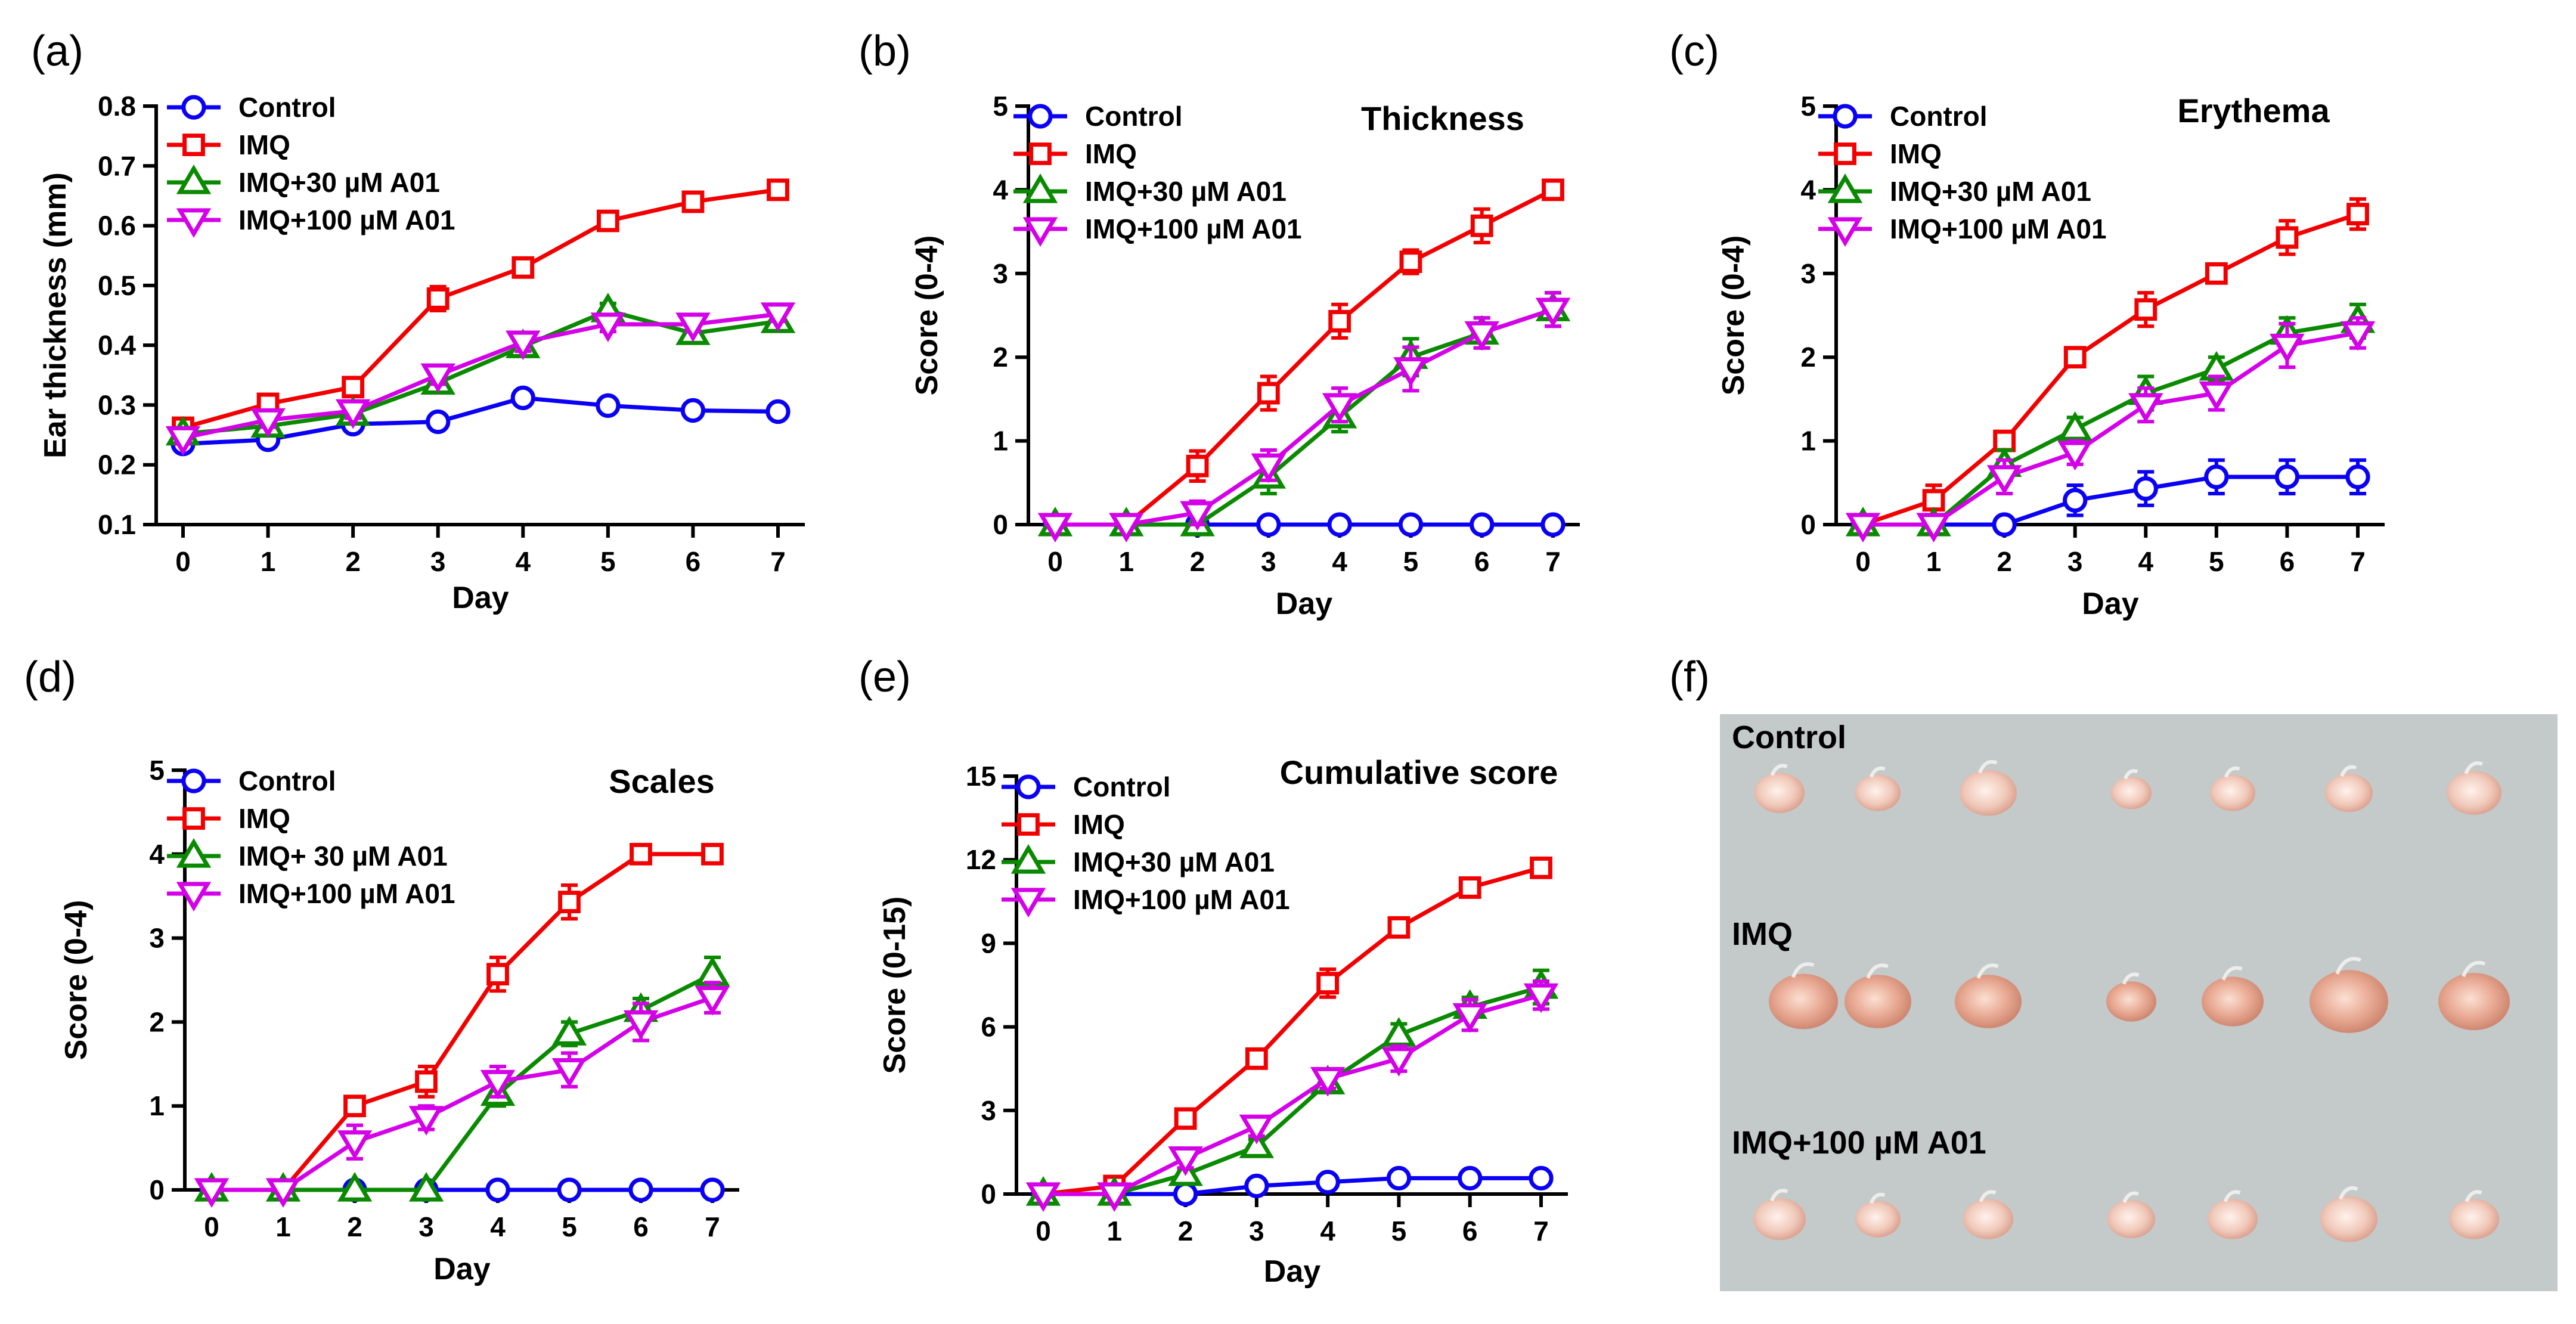  What do you see at coordinates (1099, 824) in the screenshot?
I see `legend-label: IMQ` at bounding box center [1099, 824].